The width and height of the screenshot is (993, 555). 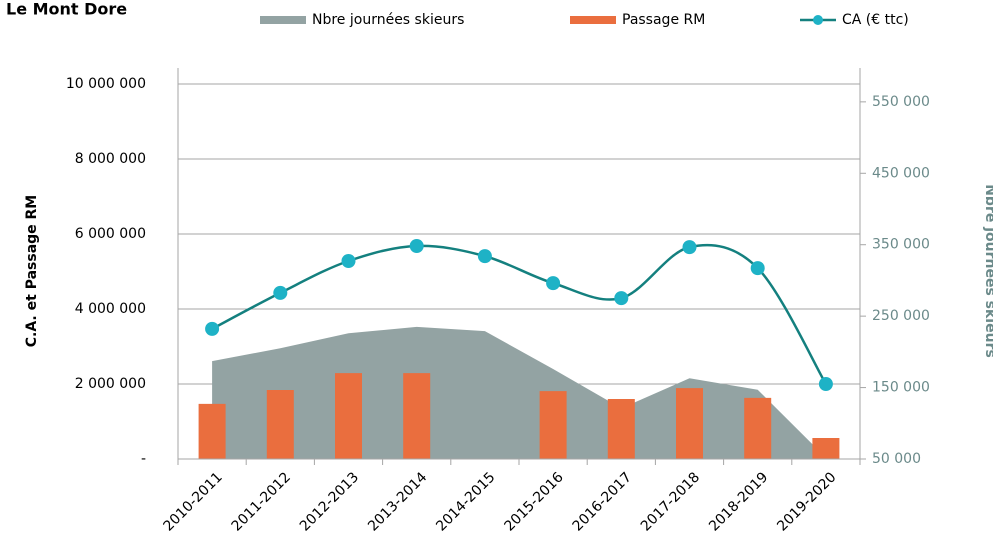 I want to click on x-tick-label: 2010-2011, so click(x=192, y=501).